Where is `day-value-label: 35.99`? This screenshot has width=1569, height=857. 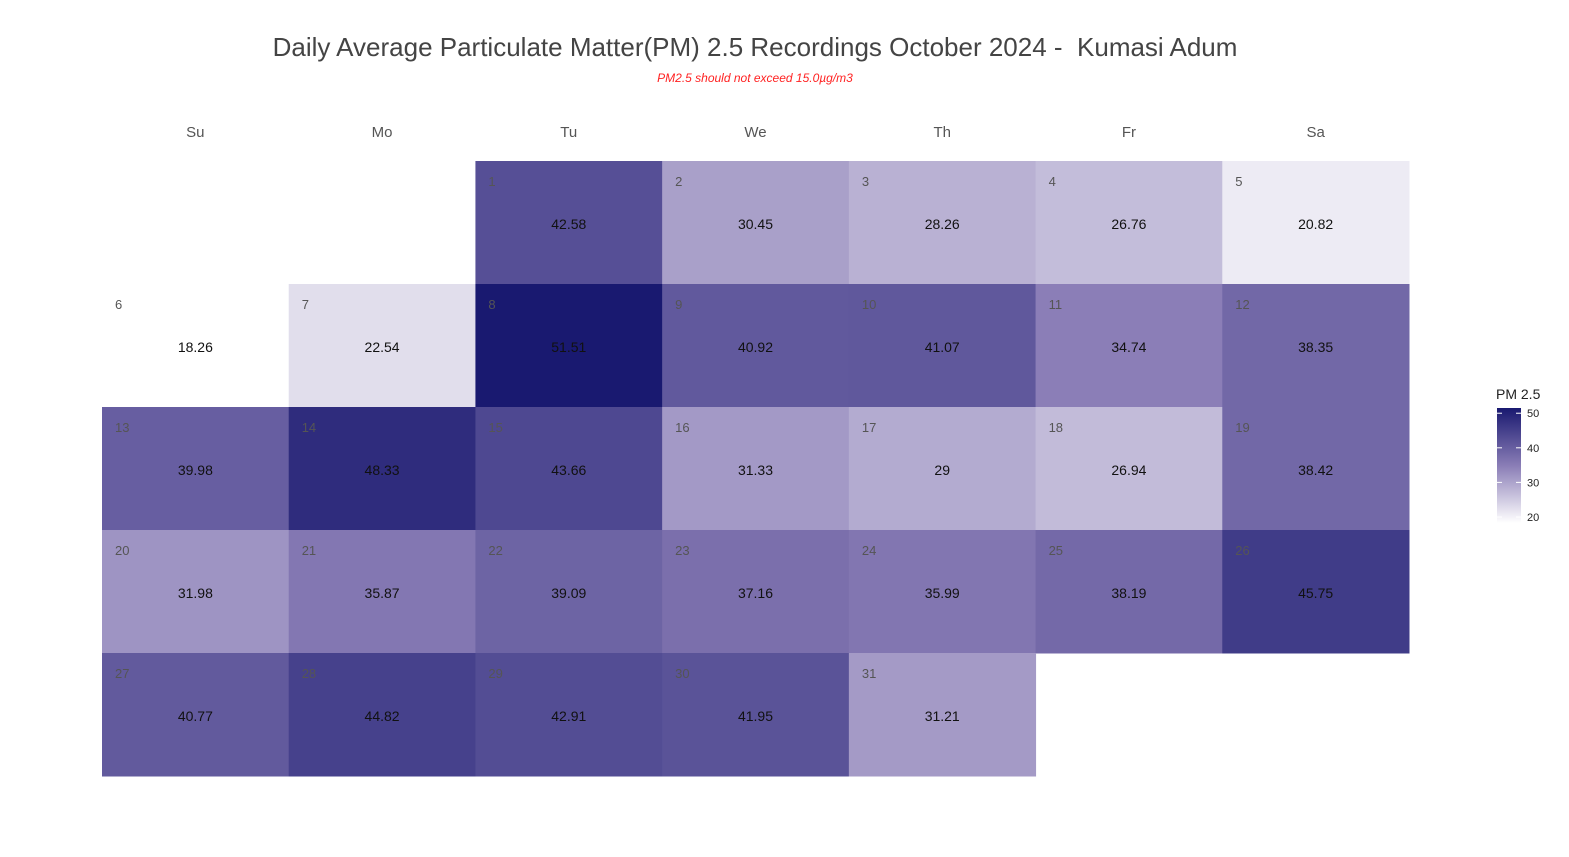
day-value-label: 35.99 is located at coordinates (942, 593).